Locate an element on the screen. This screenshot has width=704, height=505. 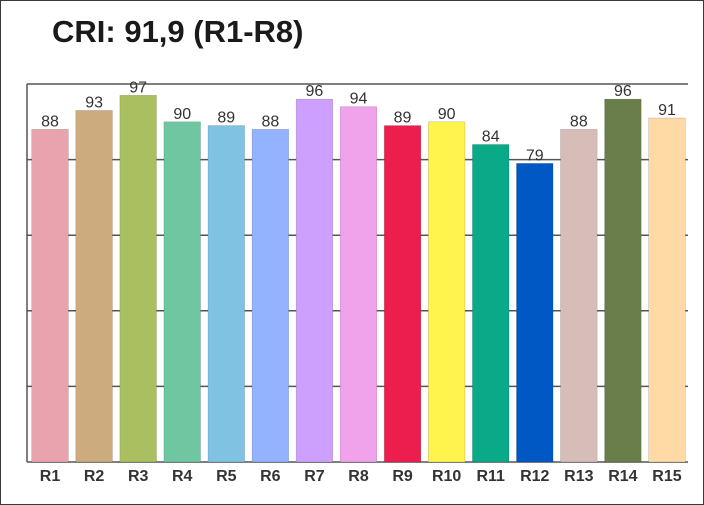
category-label-r9: R9 is located at coordinates (402, 476).